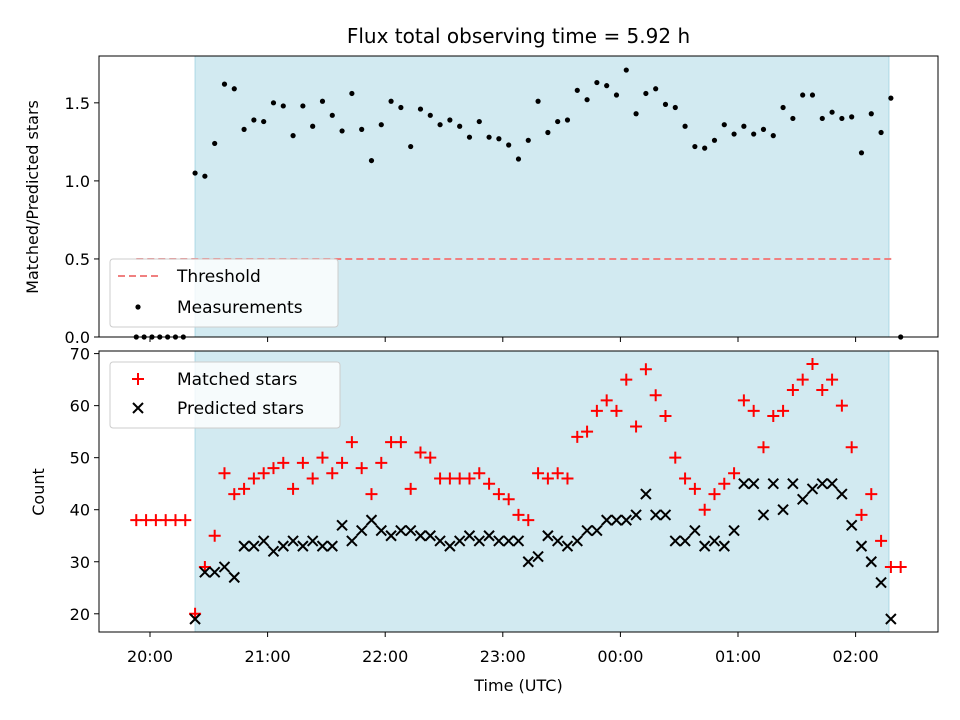 The height and width of the screenshot is (720, 960). What do you see at coordinates (77, 103) in the screenshot?
I see `top-y-tick-label: 1.5` at bounding box center [77, 103].